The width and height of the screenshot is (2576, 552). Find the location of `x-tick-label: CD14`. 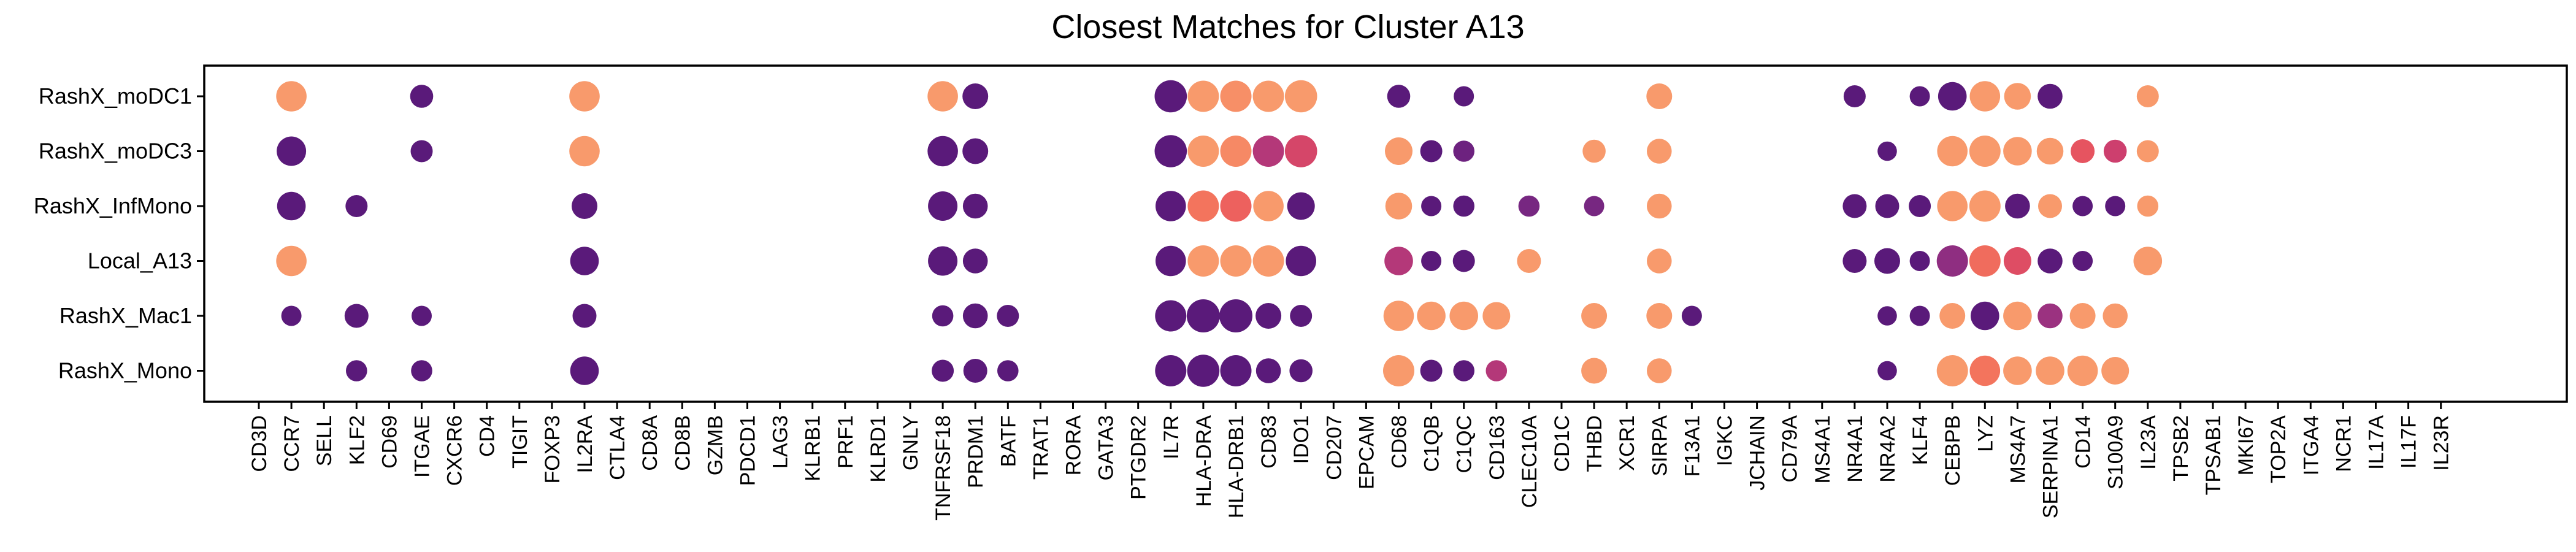

x-tick-label: CD14 is located at coordinates (2083, 442).